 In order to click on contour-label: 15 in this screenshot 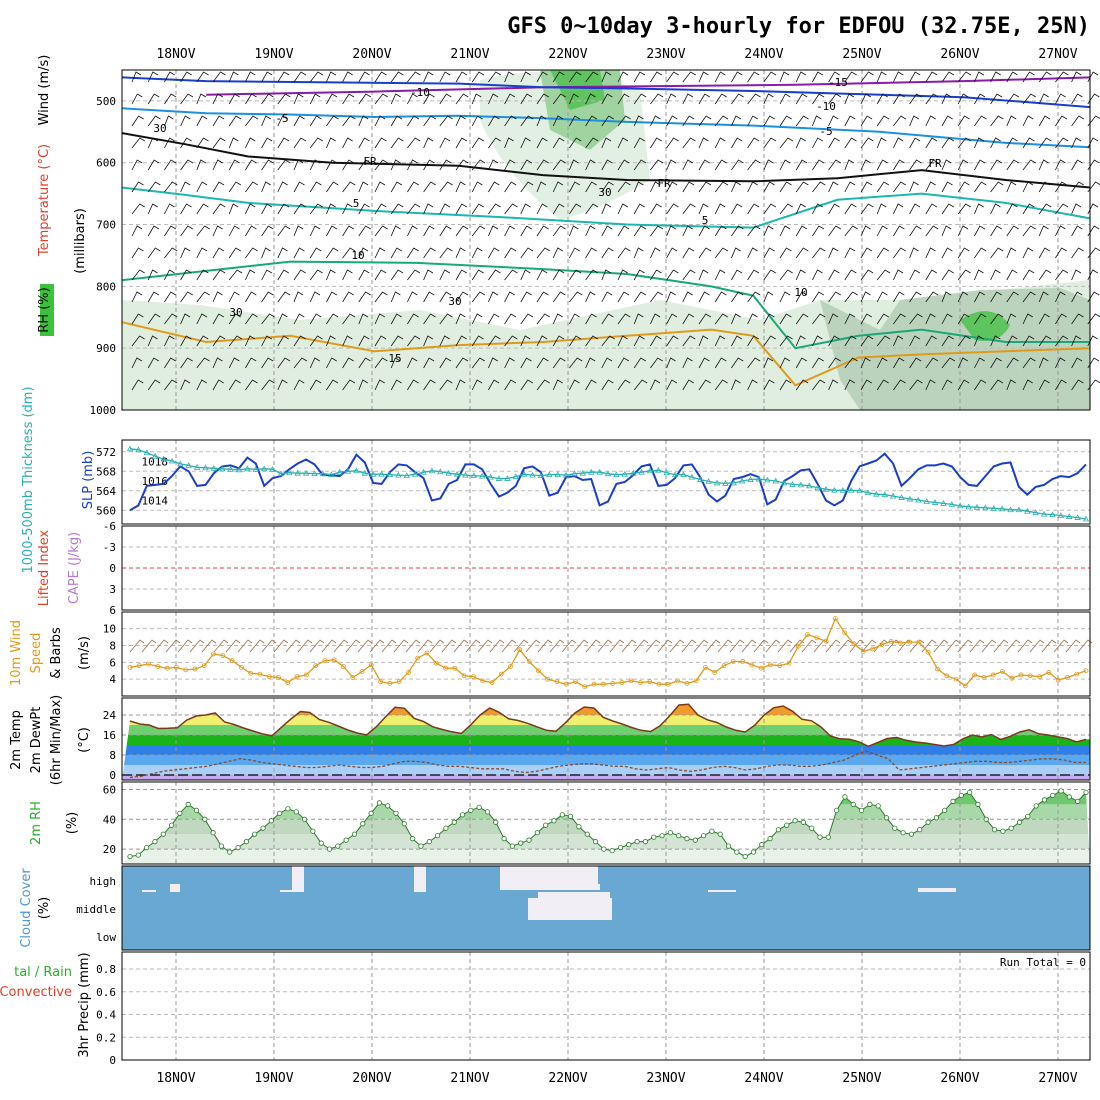, I will do `click(394, 358)`.